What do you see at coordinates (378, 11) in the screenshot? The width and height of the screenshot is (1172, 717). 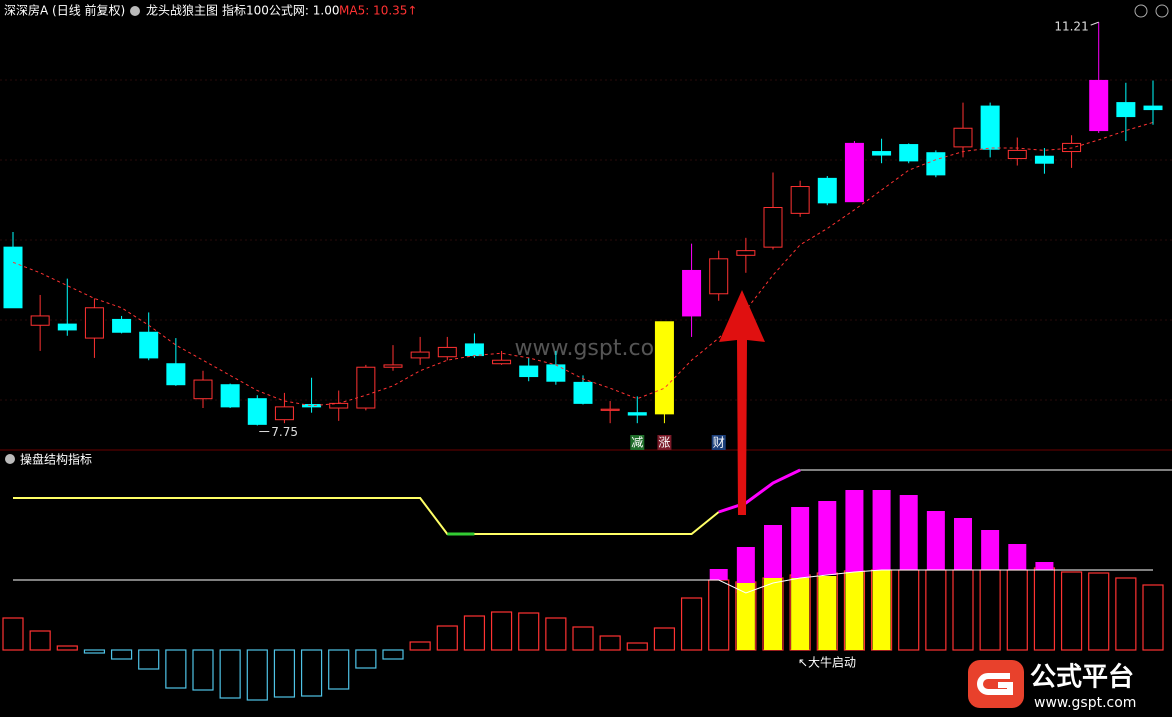 I see `ma-text: MA5: 10.35↑` at bounding box center [378, 11].